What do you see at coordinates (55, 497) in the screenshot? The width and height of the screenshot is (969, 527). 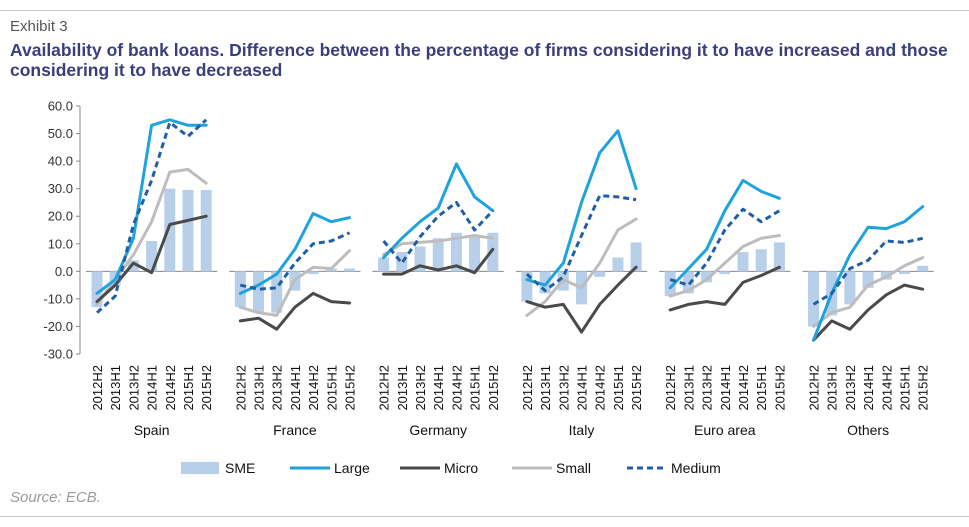 I see `source-note: Source: ECB.` at bounding box center [55, 497].